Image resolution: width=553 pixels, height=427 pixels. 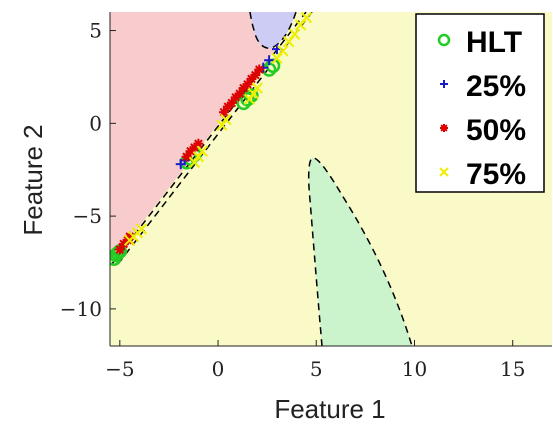 I want to click on legend-marker-cross, so click(x=444, y=172).